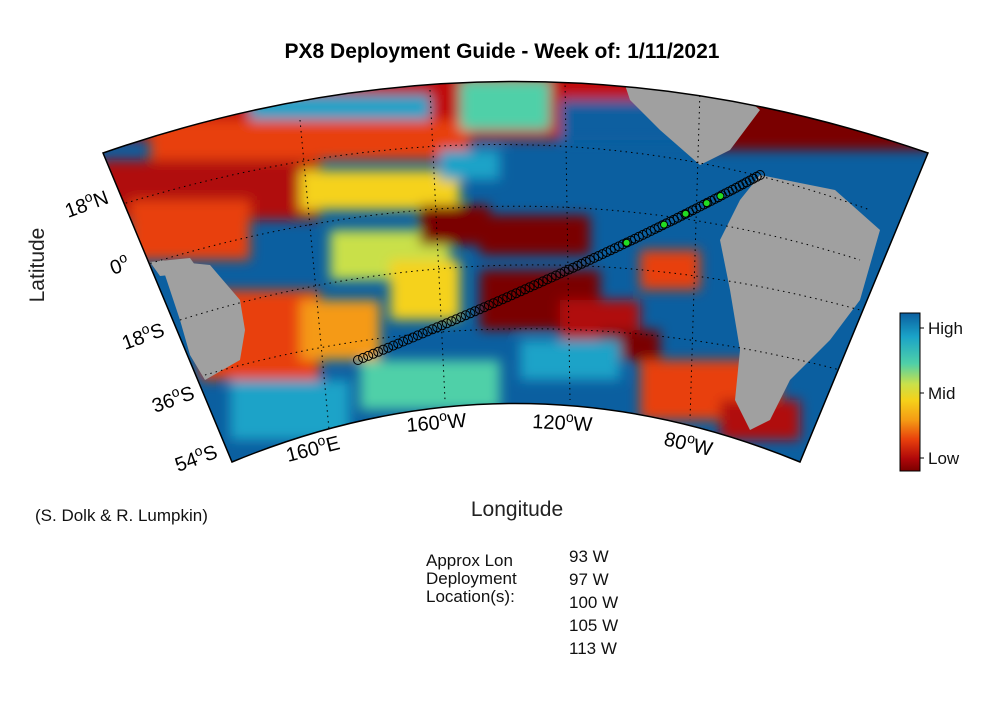 The height and width of the screenshot is (709, 1004). I want to click on colorbar-label-mid: Mid, so click(941, 393).